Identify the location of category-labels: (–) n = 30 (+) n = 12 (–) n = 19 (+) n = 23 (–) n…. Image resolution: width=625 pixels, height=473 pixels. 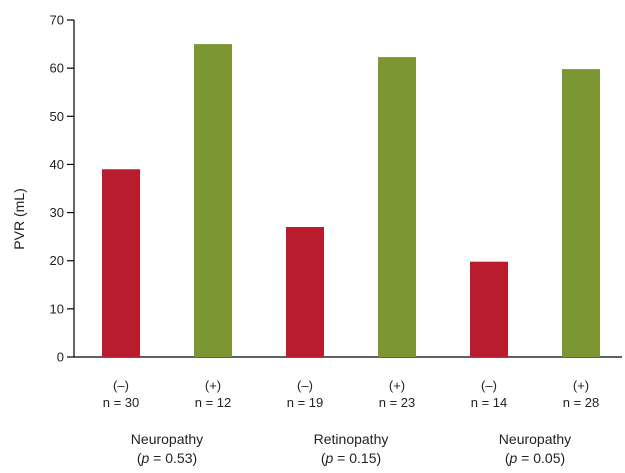
(351, 394).